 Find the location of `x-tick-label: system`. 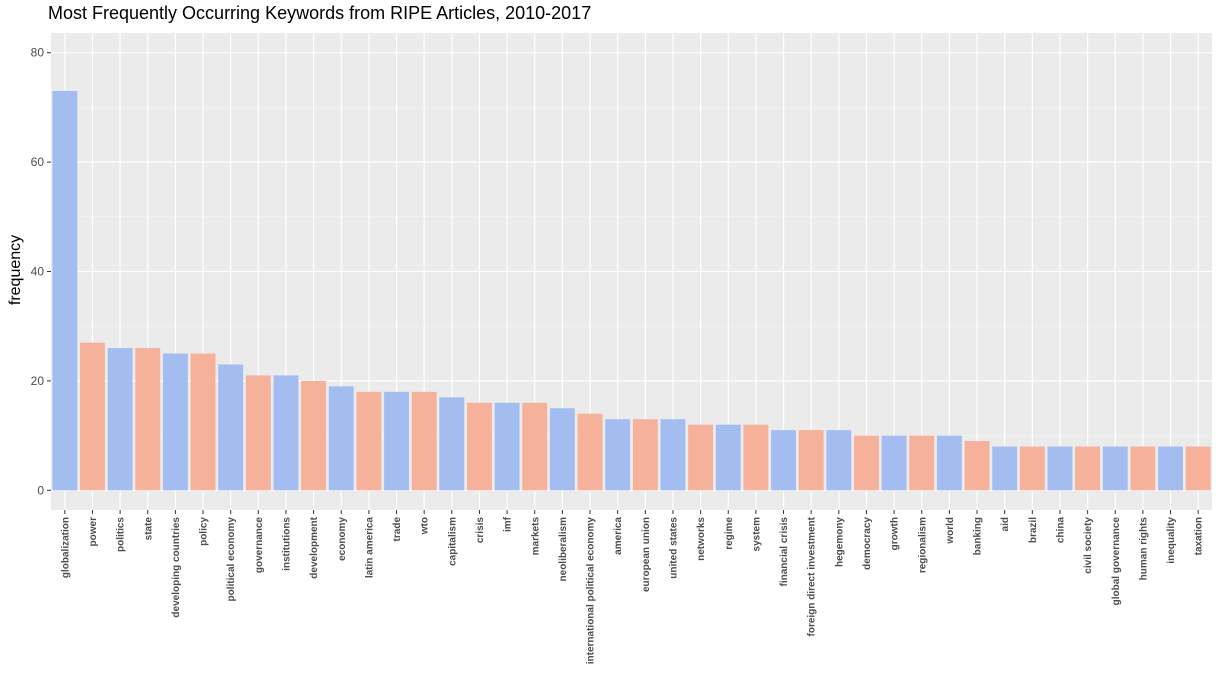

x-tick-label: system is located at coordinates (756, 534).